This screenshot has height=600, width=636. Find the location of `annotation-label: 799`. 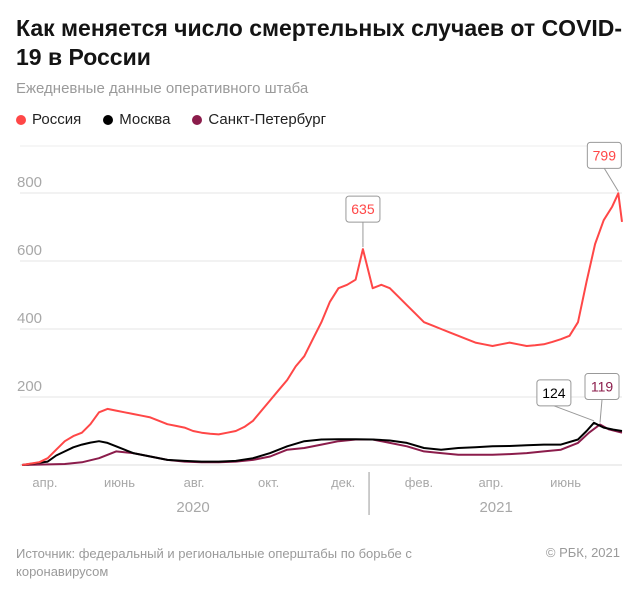

annotation-label: 799 is located at coordinates (605, 155).